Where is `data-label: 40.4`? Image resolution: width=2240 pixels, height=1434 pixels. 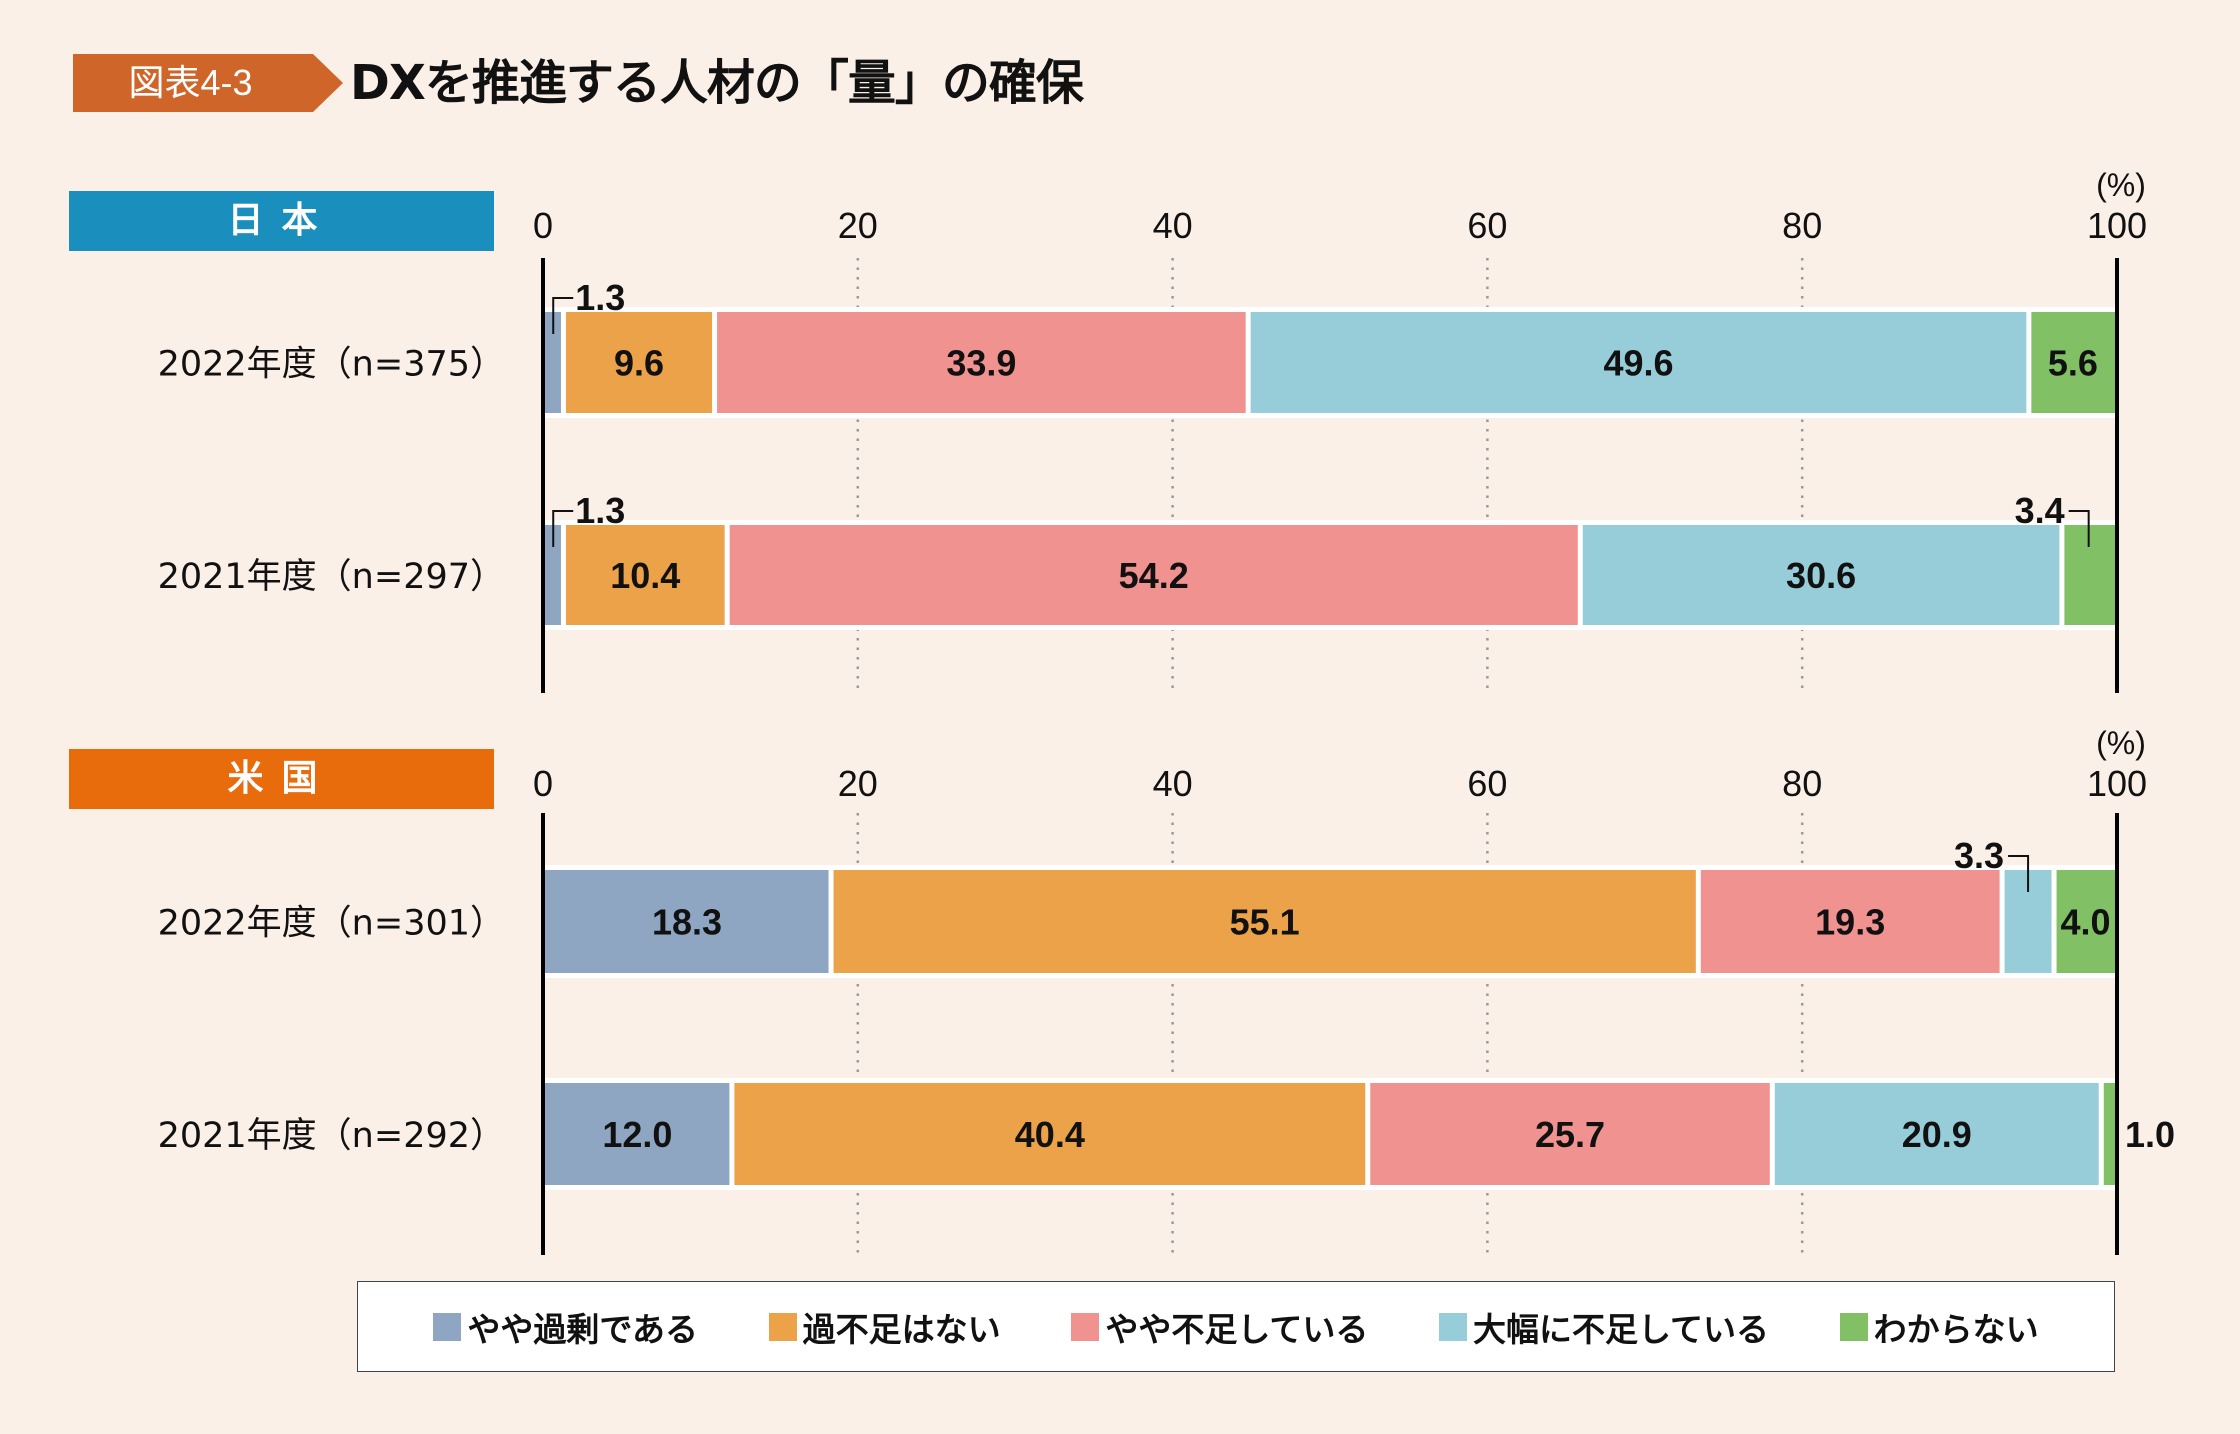
data-label: 40.4 is located at coordinates (1050, 1134).